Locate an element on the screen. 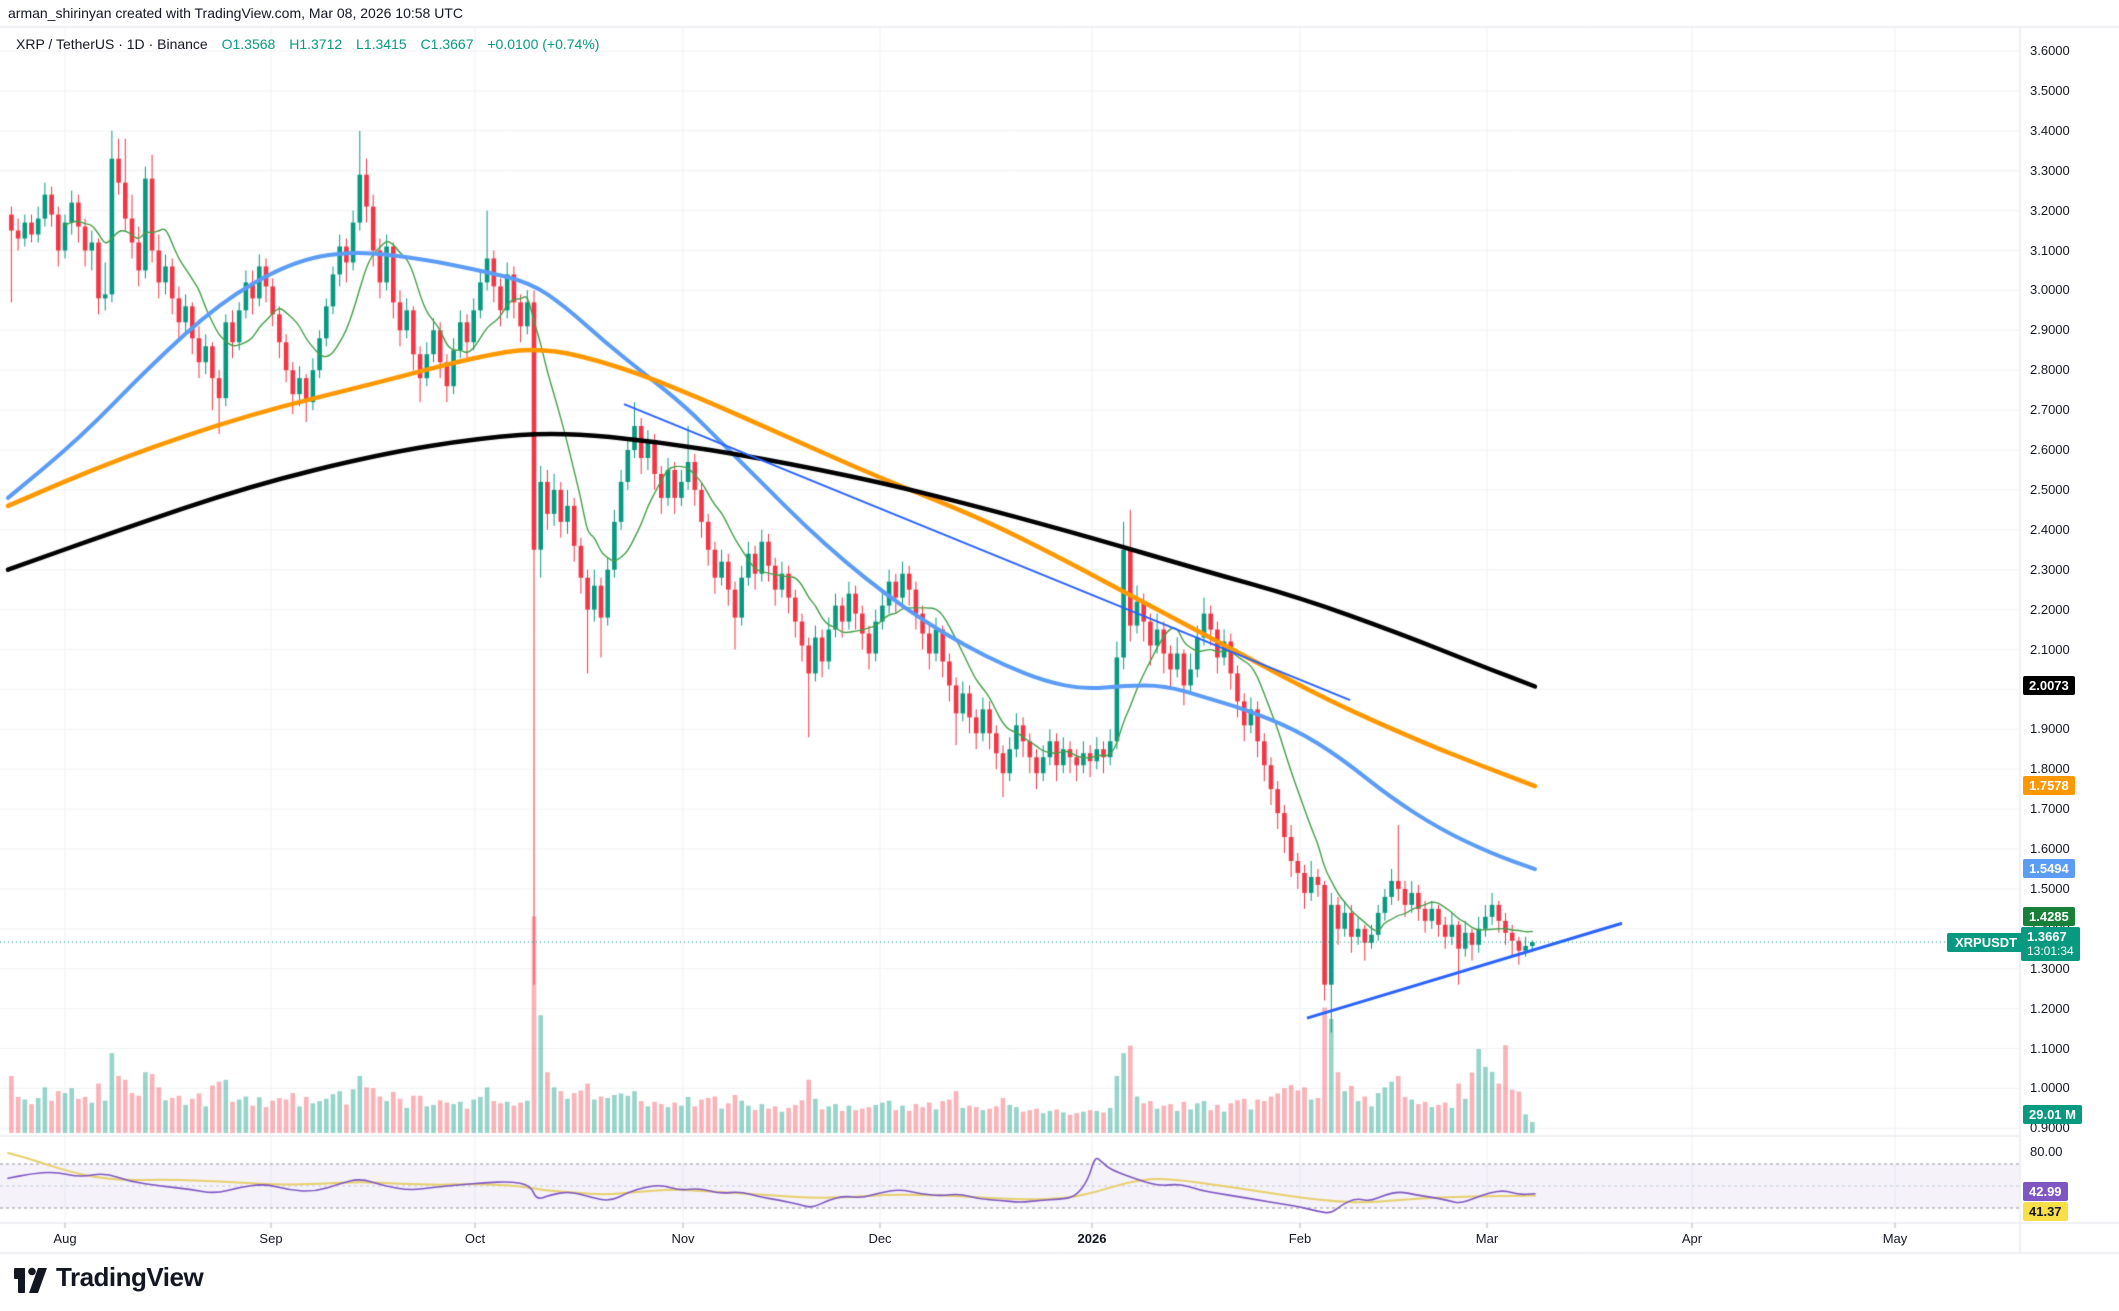  time-tick-label: Dec is located at coordinates (880, 1238).